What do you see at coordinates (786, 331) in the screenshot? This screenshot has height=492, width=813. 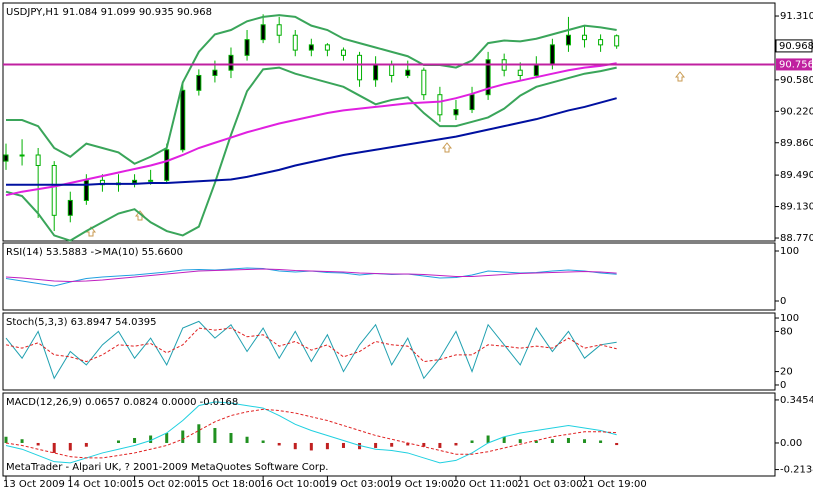 I see `y-tick-label: 80` at bounding box center [786, 331].